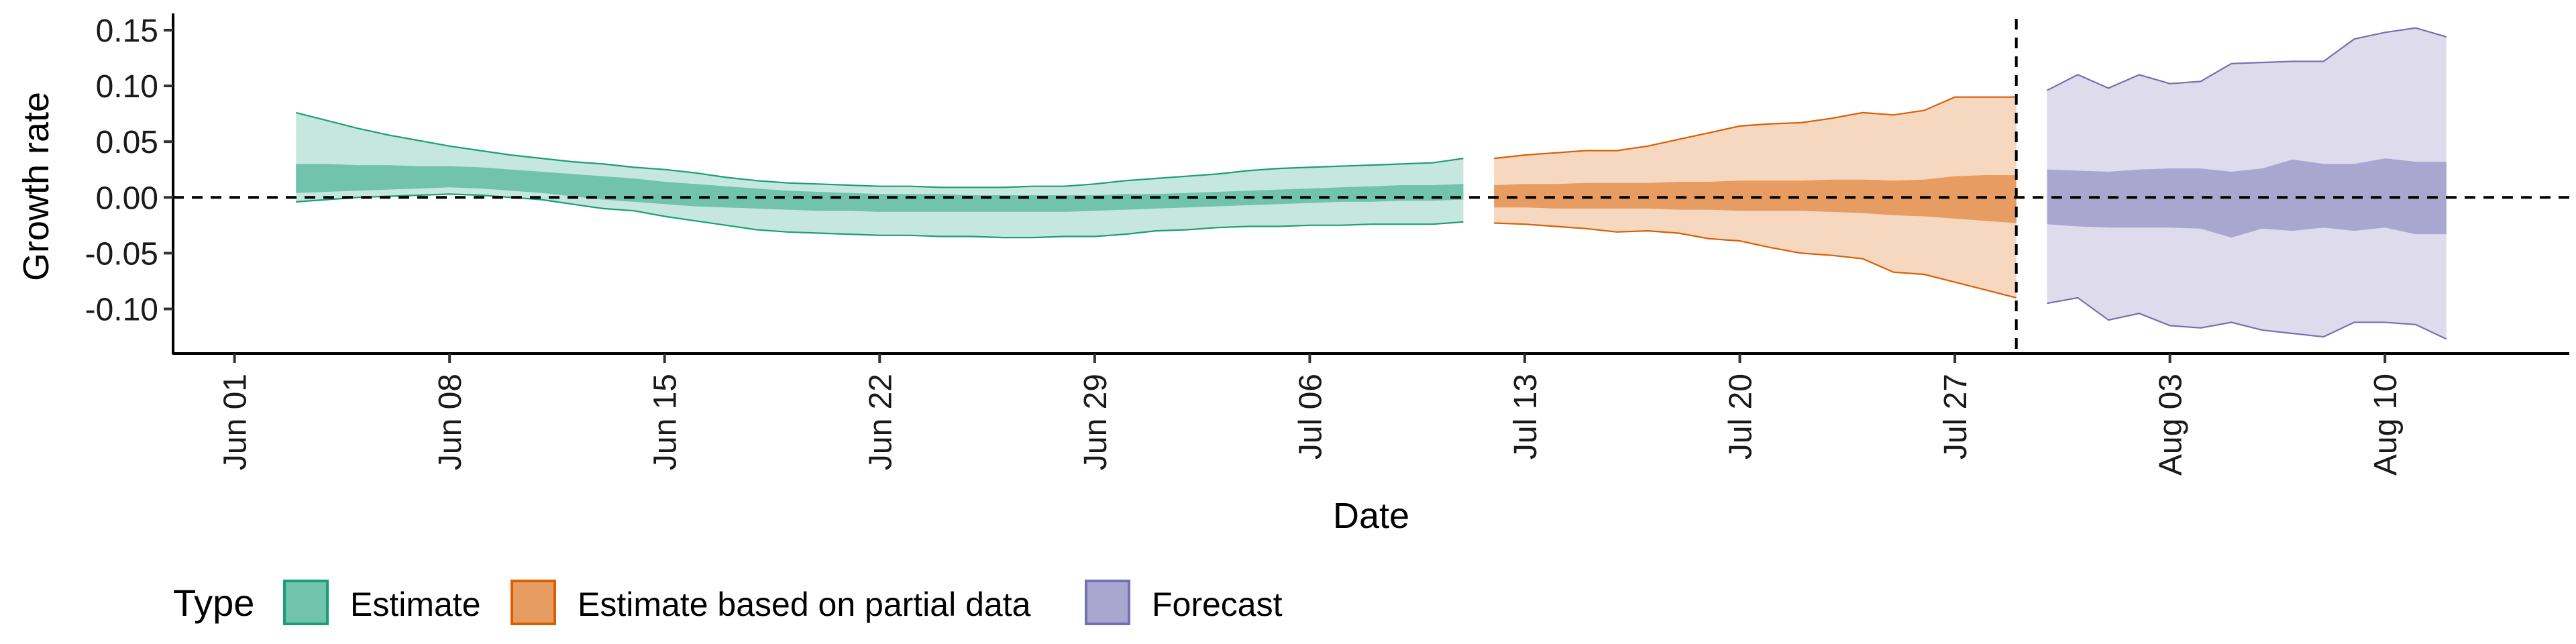 The height and width of the screenshot is (644, 2576). Describe the element at coordinates (1526, 417) in the screenshot. I see `x-tick-label: Jul 13` at that location.